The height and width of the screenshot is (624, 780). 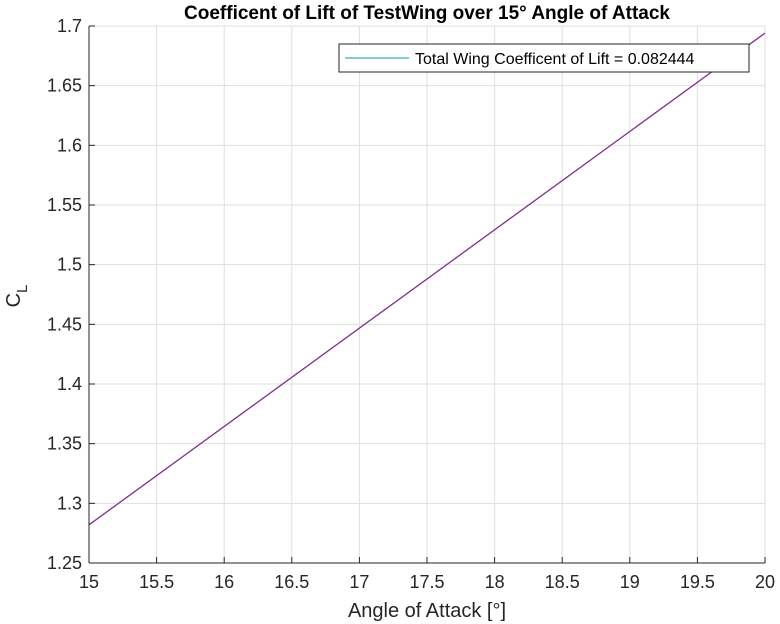 What do you see at coordinates (495, 582) in the screenshot?
I see `x-tick-label: 18` at bounding box center [495, 582].